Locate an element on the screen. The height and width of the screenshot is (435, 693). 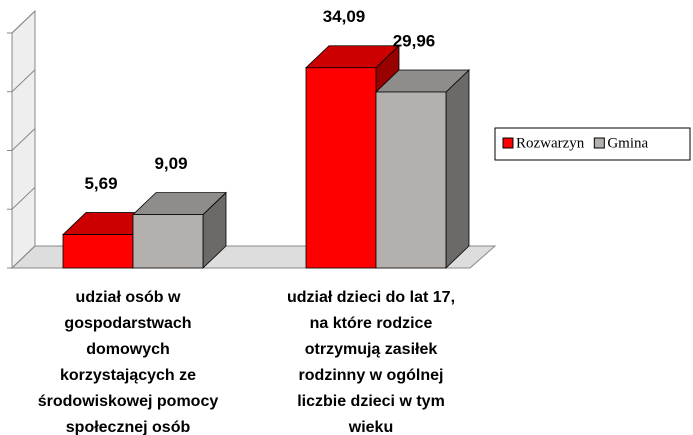
data-label: 9,09 is located at coordinates (170, 163).